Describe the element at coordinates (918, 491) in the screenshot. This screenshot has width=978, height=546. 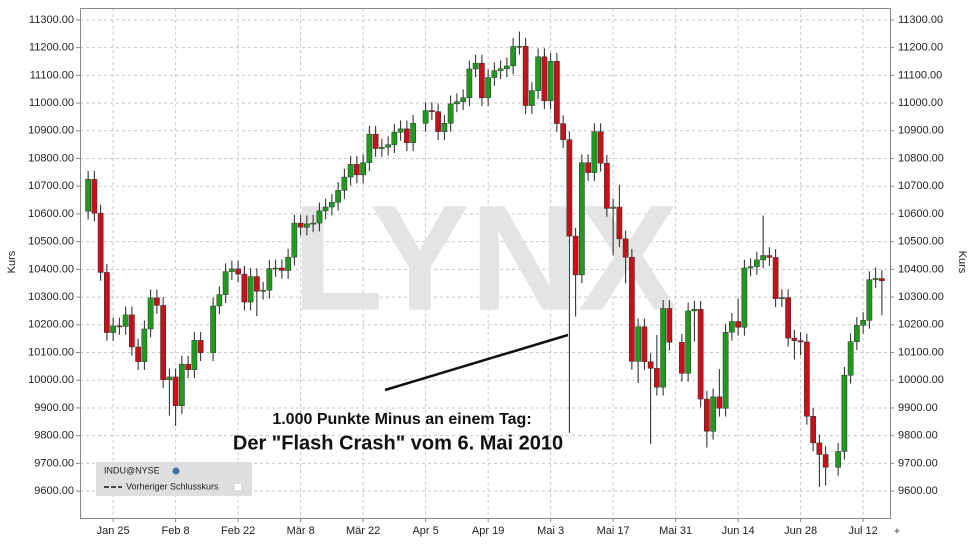
I see `y2-tick-label: 9600.00` at that location.